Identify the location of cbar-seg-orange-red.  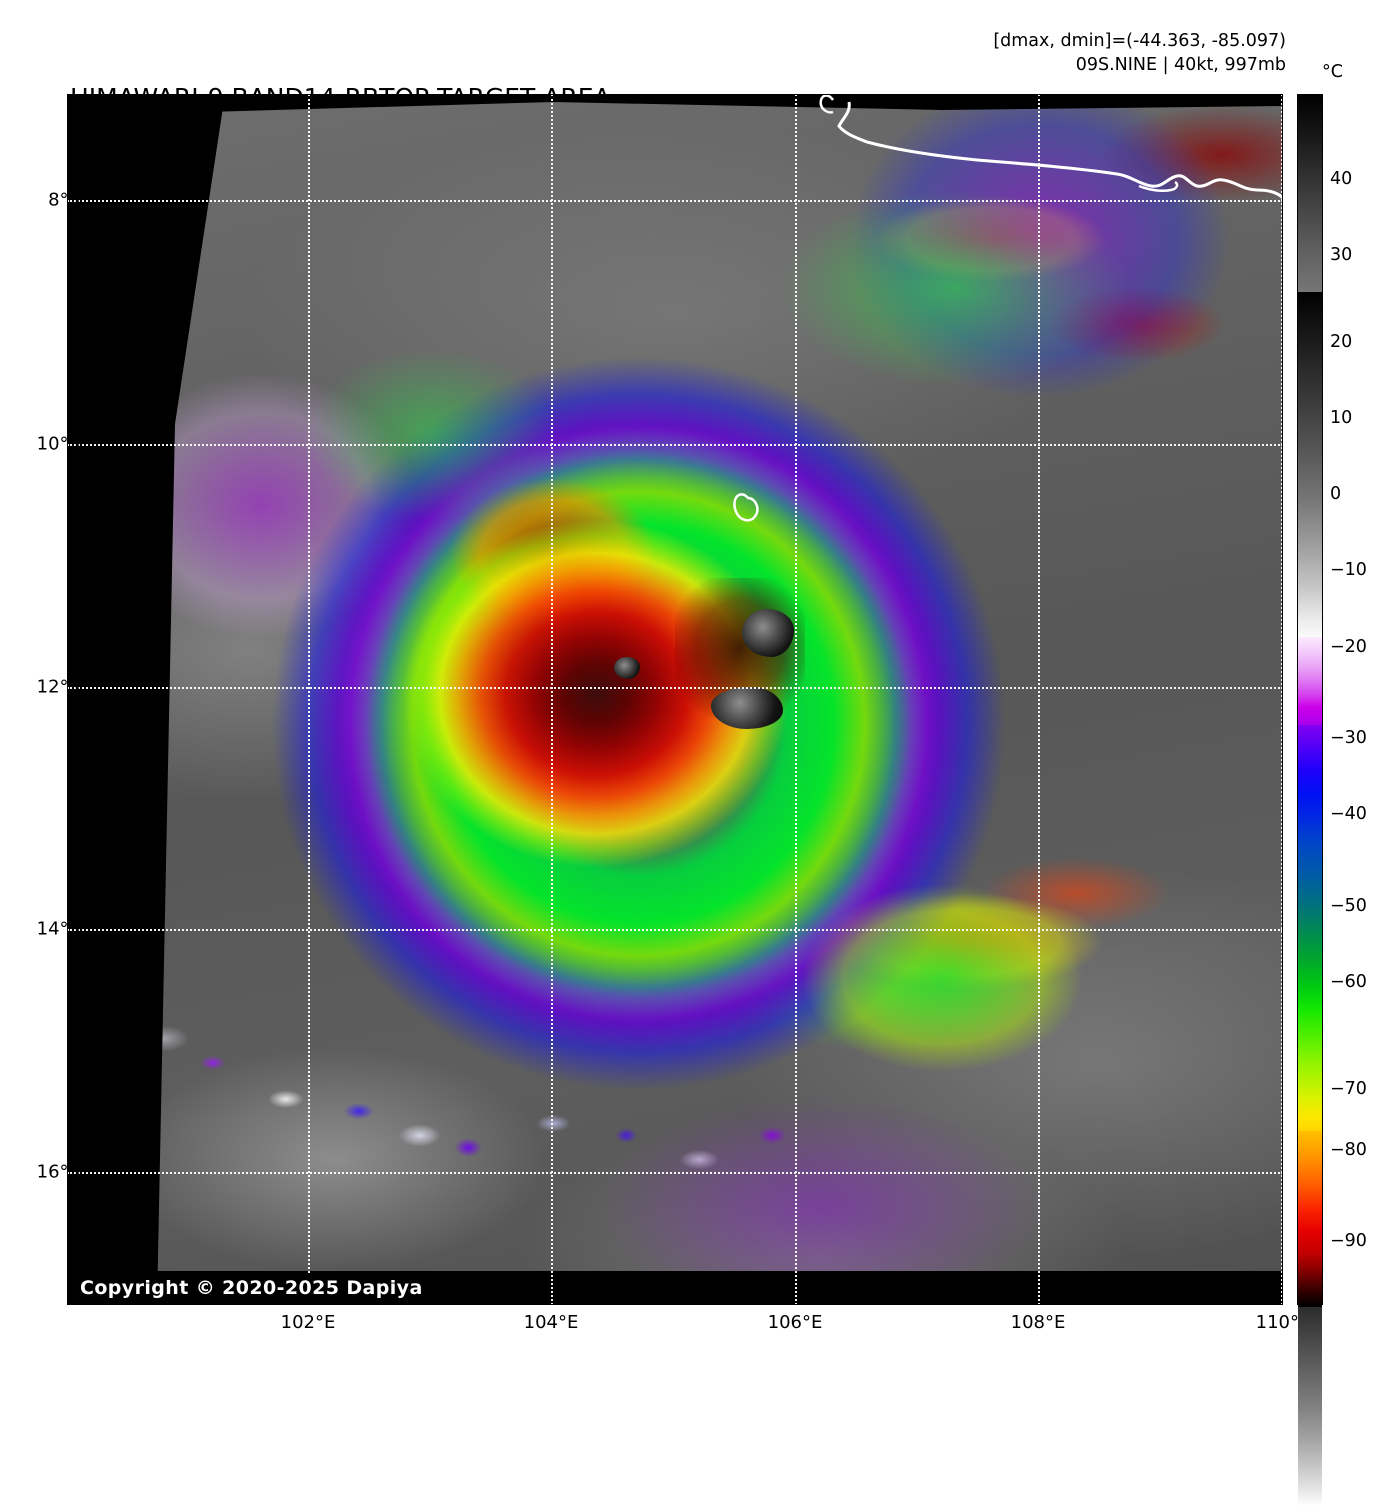
(1310, 1192).